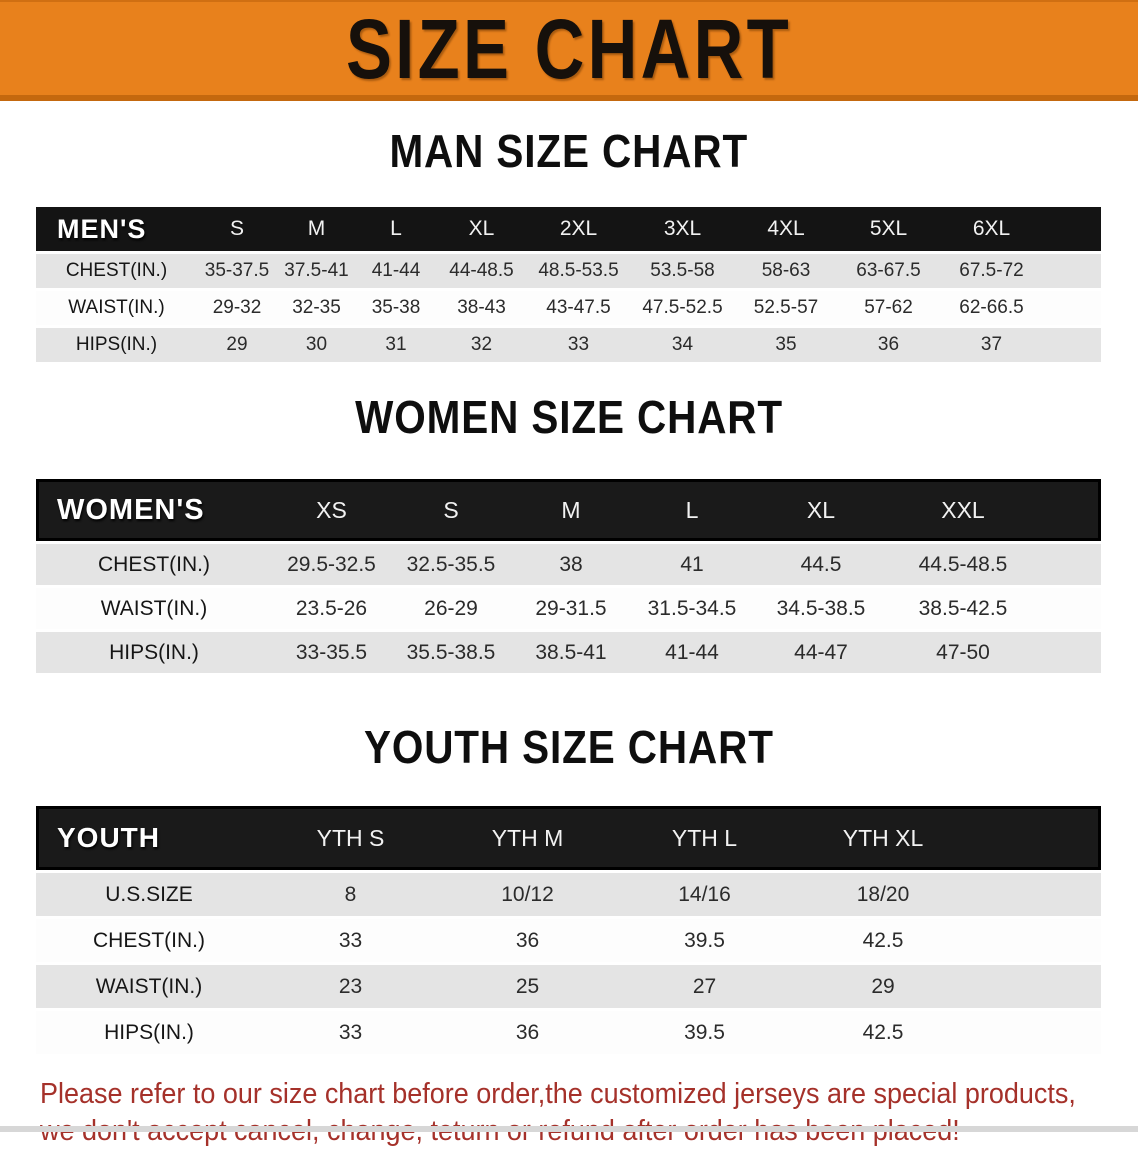 This screenshot has width=1138, height=1150. Describe the element at coordinates (396, 344) in the screenshot. I see `table-cell: 31` at that location.